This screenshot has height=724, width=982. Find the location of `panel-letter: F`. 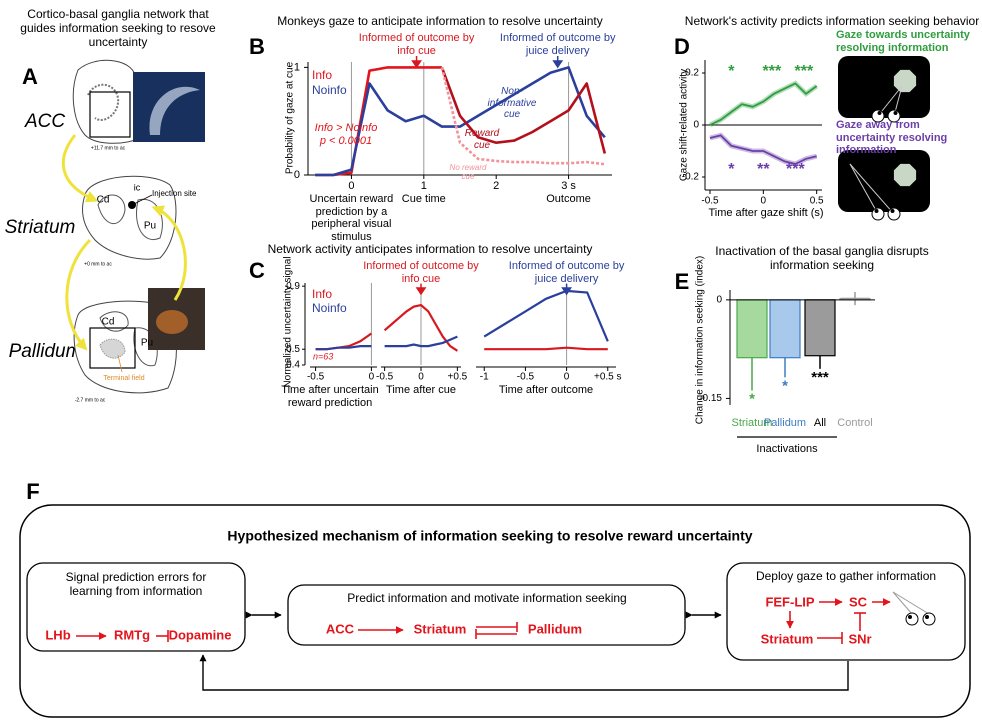

panel-letter: F is located at coordinates (32, 491).